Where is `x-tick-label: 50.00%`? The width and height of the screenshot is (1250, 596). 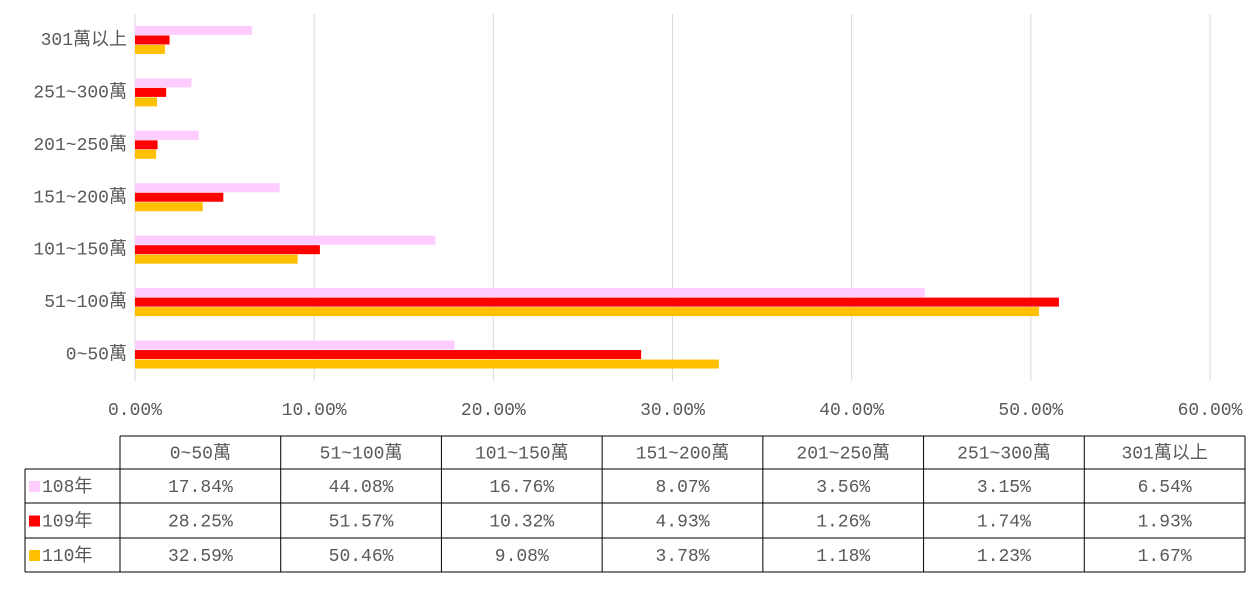
x-tick-label: 50.00% is located at coordinates (1030, 411).